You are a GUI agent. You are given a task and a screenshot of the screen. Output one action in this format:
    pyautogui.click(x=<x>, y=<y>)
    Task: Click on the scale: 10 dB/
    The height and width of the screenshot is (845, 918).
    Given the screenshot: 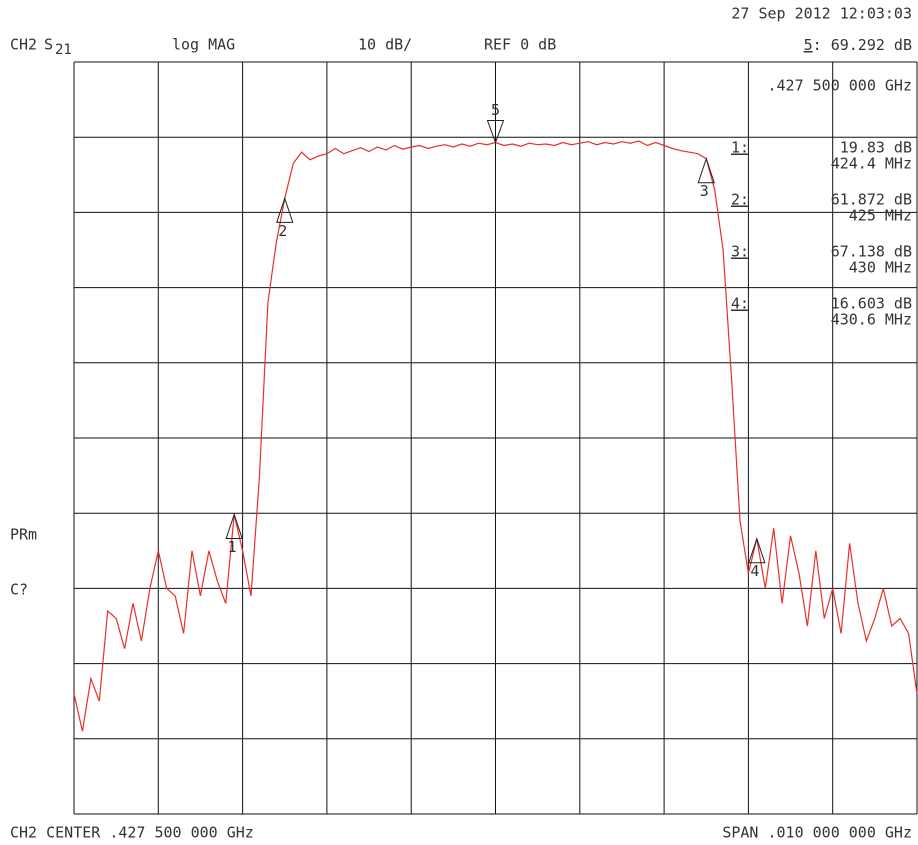 What is the action you would take?
    pyautogui.click(x=385, y=45)
    